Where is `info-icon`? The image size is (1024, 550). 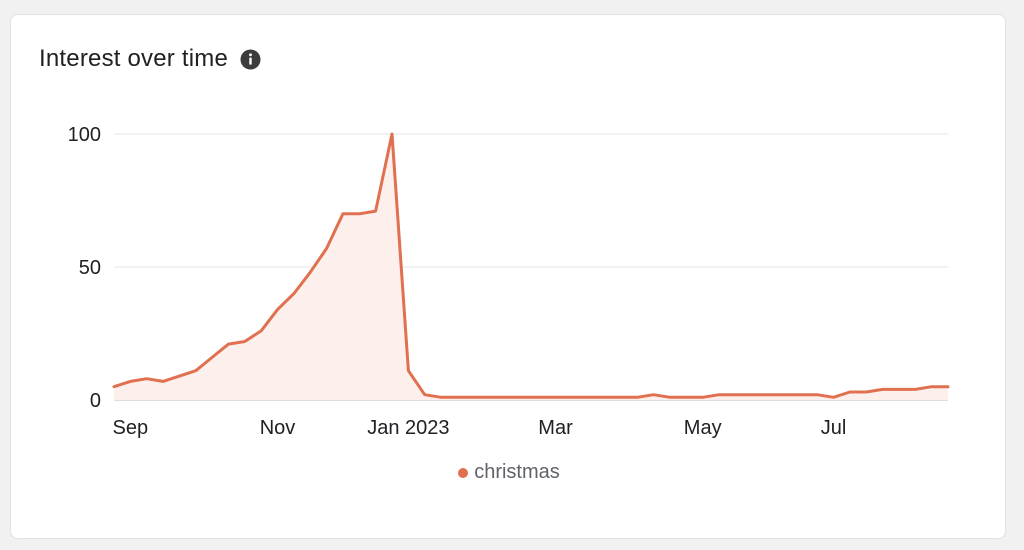
info-icon is located at coordinates (250, 59).